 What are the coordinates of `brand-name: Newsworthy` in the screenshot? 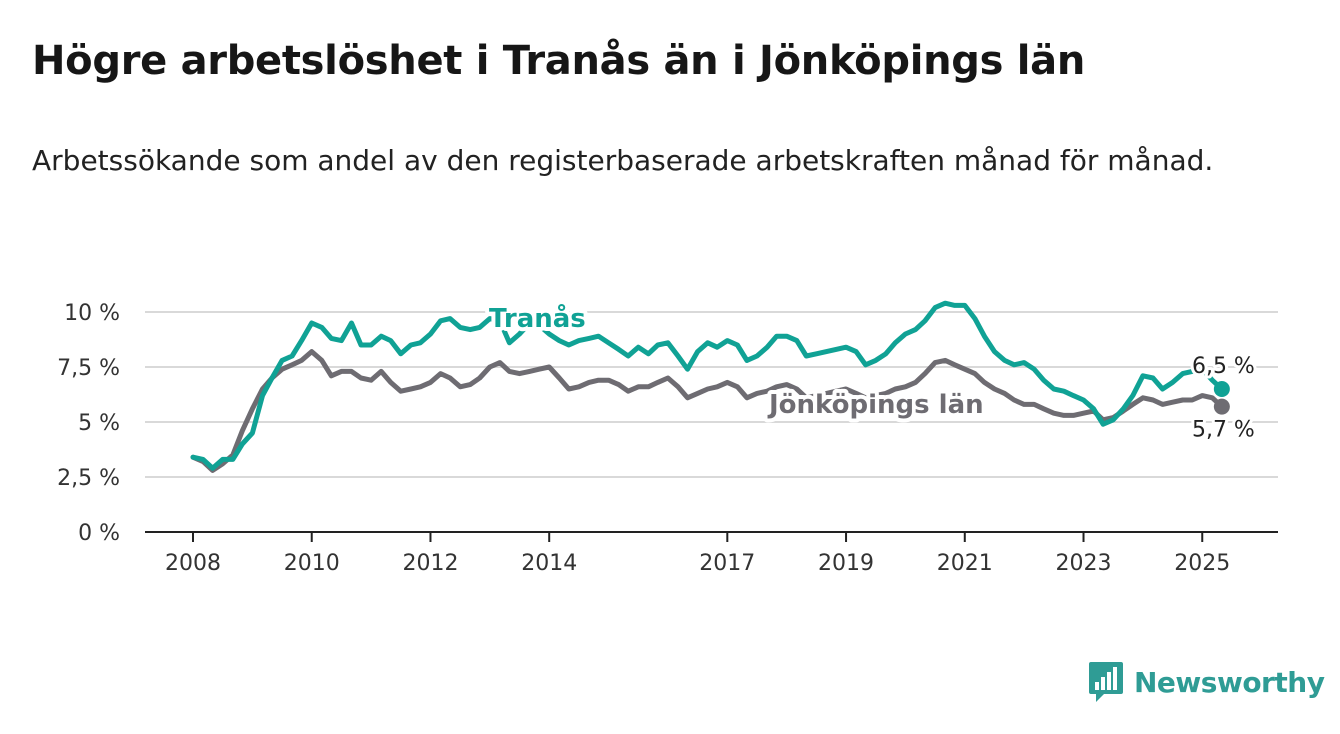 It's located at (1229, 682).